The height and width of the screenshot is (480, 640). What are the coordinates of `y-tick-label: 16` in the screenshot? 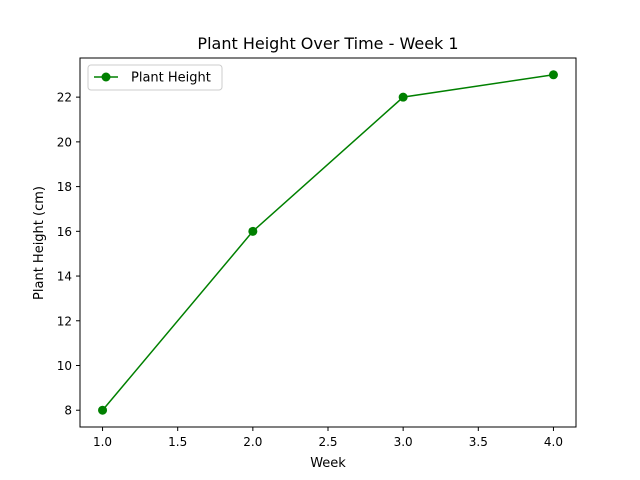 It's located at (64, 232).